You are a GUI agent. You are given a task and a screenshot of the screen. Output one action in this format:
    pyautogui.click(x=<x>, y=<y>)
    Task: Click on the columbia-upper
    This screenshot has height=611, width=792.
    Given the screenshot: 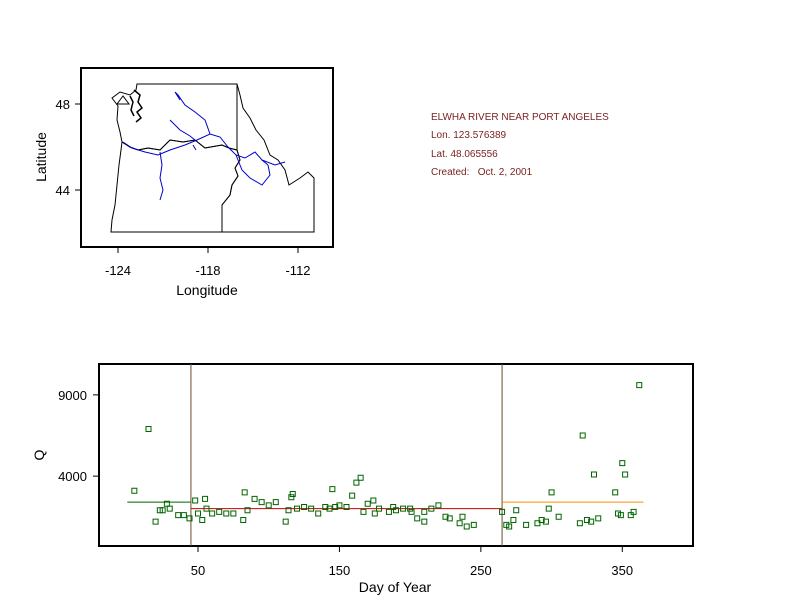 What is the action you would take?
    pyautogui.click(x=192, y=113)
    